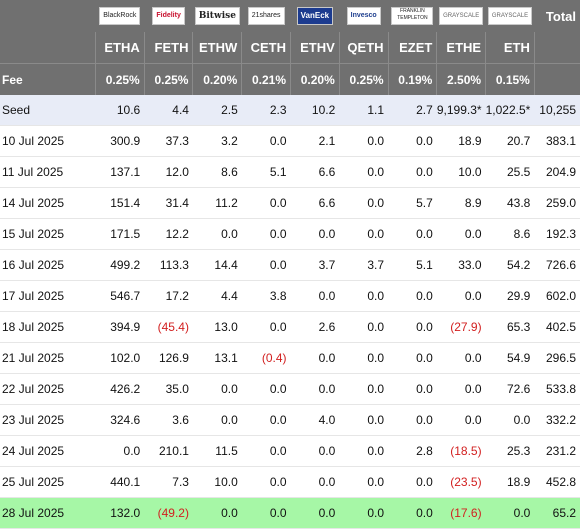 The width and height of the screenshot is (582, 529). Describe the element at coordinates (119, 79) in the screenshot. I see `fee-etha: 0.25%` at that location.